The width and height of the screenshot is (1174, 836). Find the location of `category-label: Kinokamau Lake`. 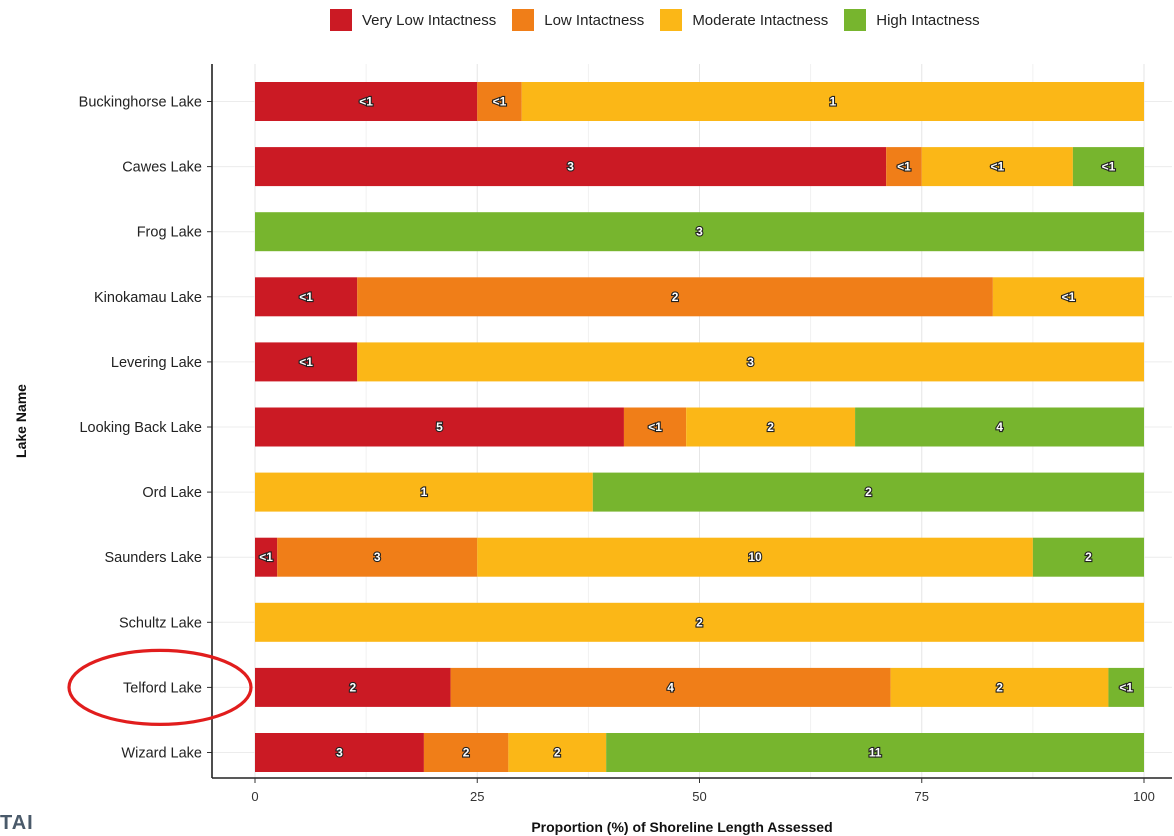

category-label: Kinokamau Lake is located at coordinates (148, 298).